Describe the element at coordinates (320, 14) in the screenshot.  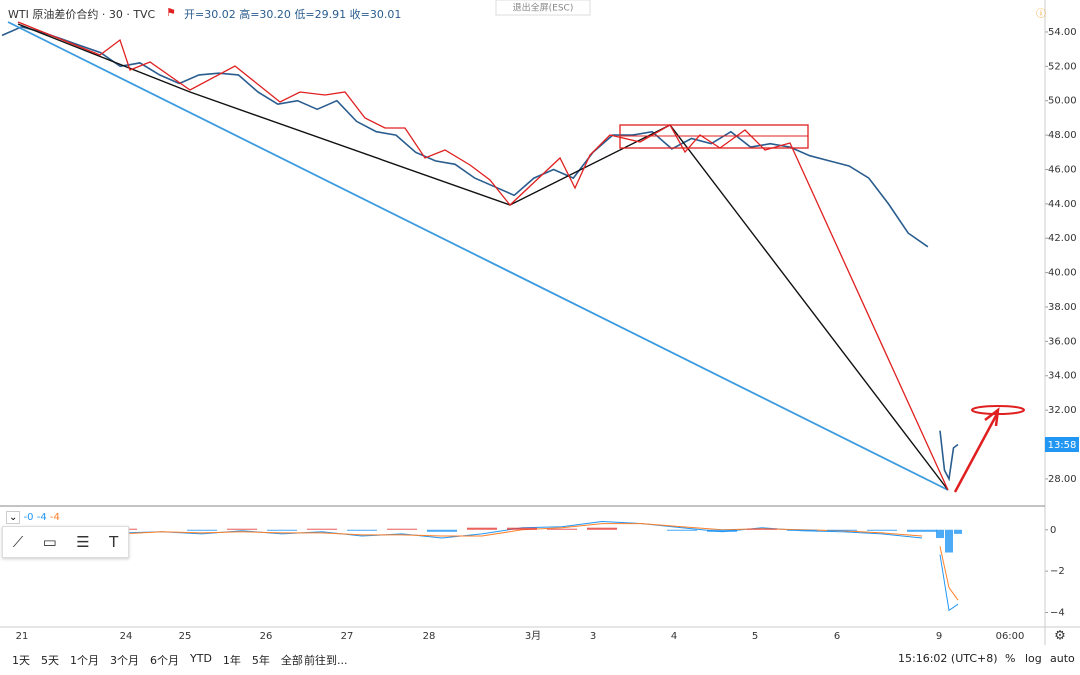
I see `ohlc-low: 低=29.91` at that location.